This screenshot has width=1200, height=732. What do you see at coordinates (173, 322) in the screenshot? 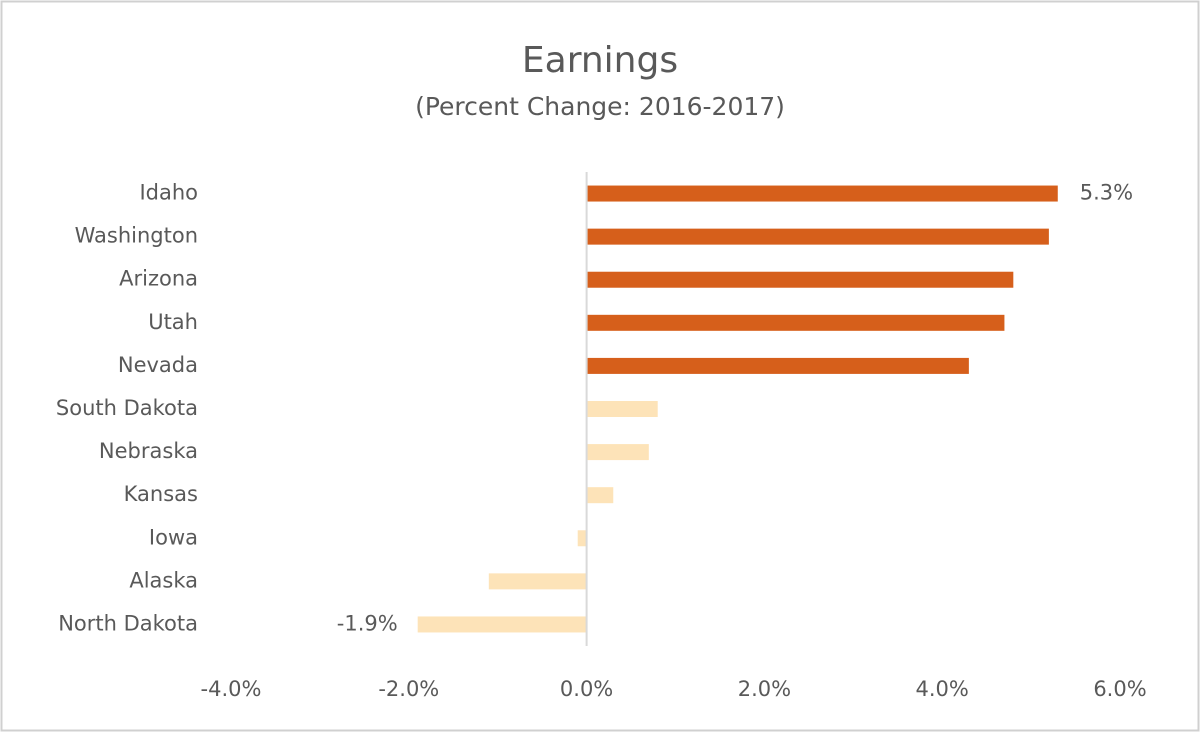
I see `y-tick-label: Utah` at bounding box center [173, 322].